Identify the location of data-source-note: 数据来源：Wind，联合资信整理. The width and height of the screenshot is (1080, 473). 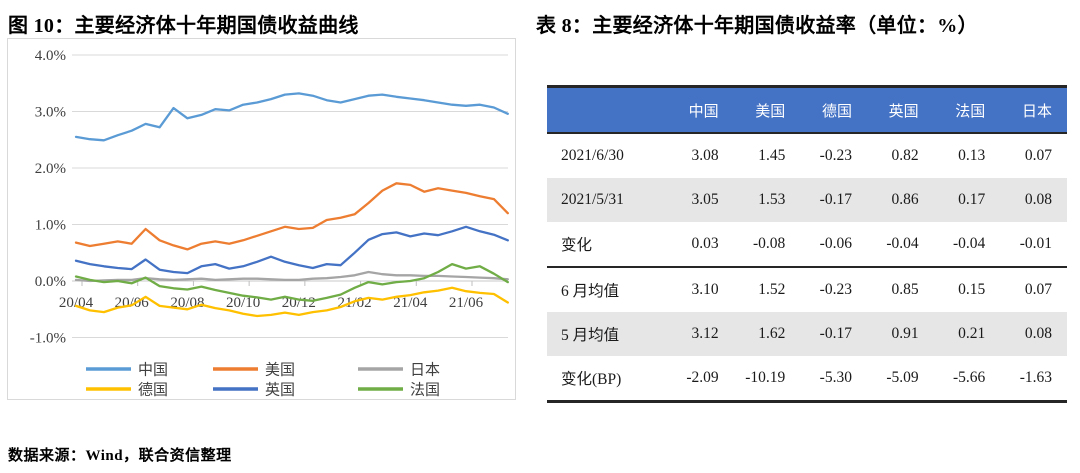
(120, 456).